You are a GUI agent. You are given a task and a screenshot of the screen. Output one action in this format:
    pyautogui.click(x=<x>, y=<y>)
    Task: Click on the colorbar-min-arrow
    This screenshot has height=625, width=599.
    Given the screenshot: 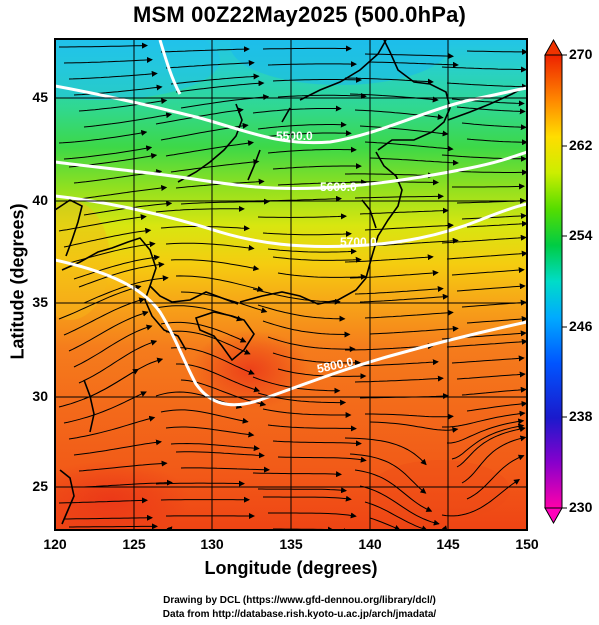 What is the action you would take?
    pyautogui.click(x=553, y=516)
    